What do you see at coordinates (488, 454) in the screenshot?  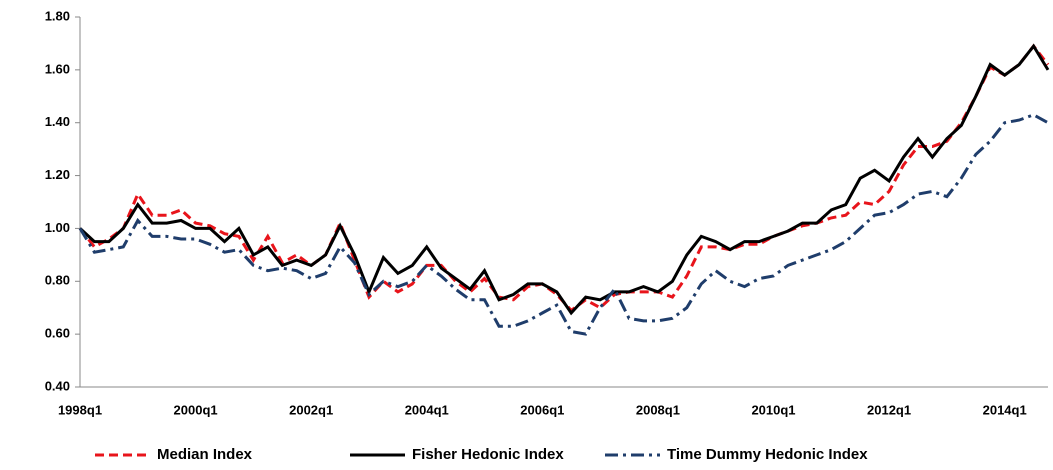 I see `legend-label: Fisher Hedonic Index` at bounding box center [488, 454].